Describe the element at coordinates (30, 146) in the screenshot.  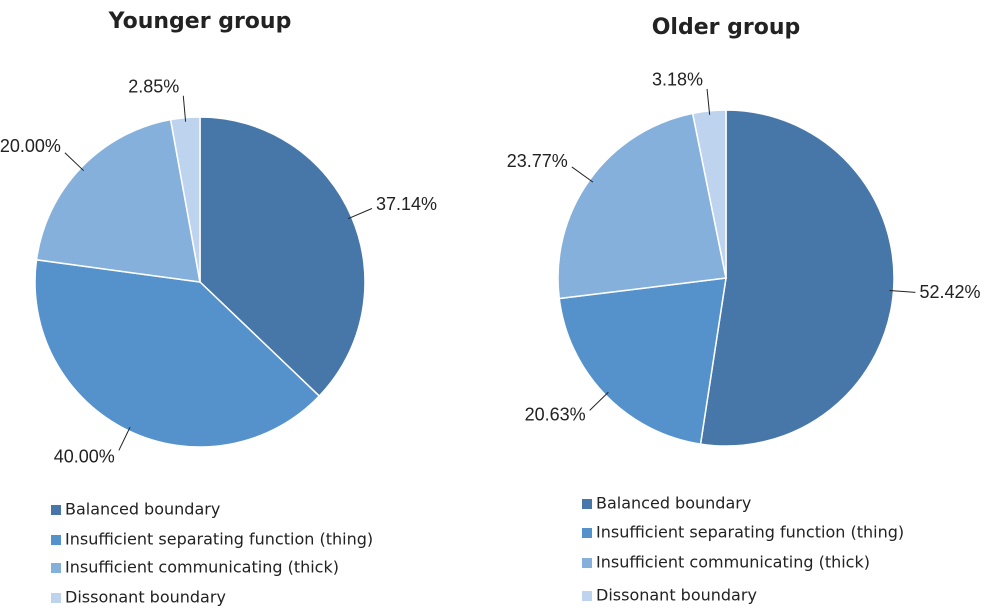
I see `data-label: 20.00%` at that location.